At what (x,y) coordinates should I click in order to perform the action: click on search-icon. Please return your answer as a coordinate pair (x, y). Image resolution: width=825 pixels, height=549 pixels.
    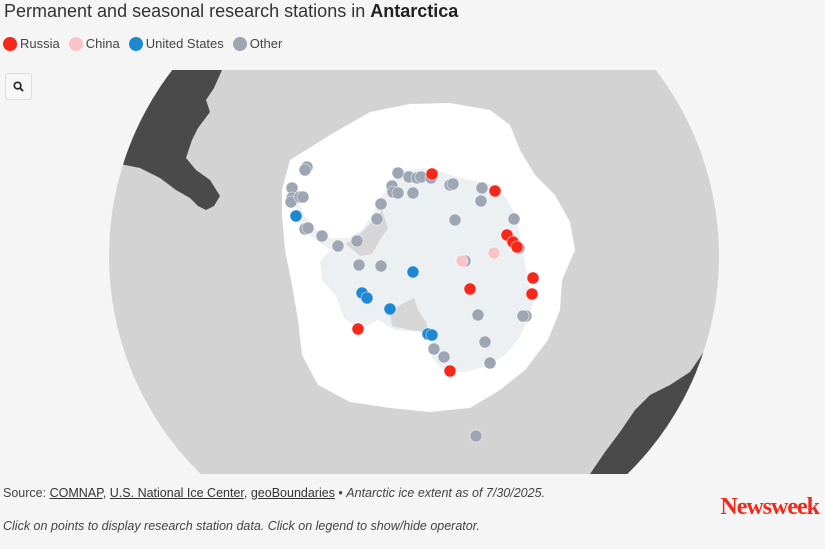
    Looking at the image, I should click on (18, 86).